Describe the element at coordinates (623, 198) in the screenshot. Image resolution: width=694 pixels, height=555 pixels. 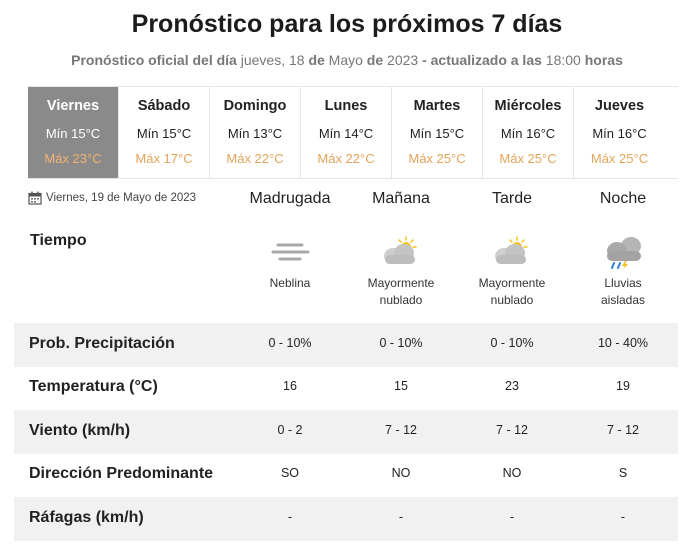
I see `period-noche: Noche` at that location.